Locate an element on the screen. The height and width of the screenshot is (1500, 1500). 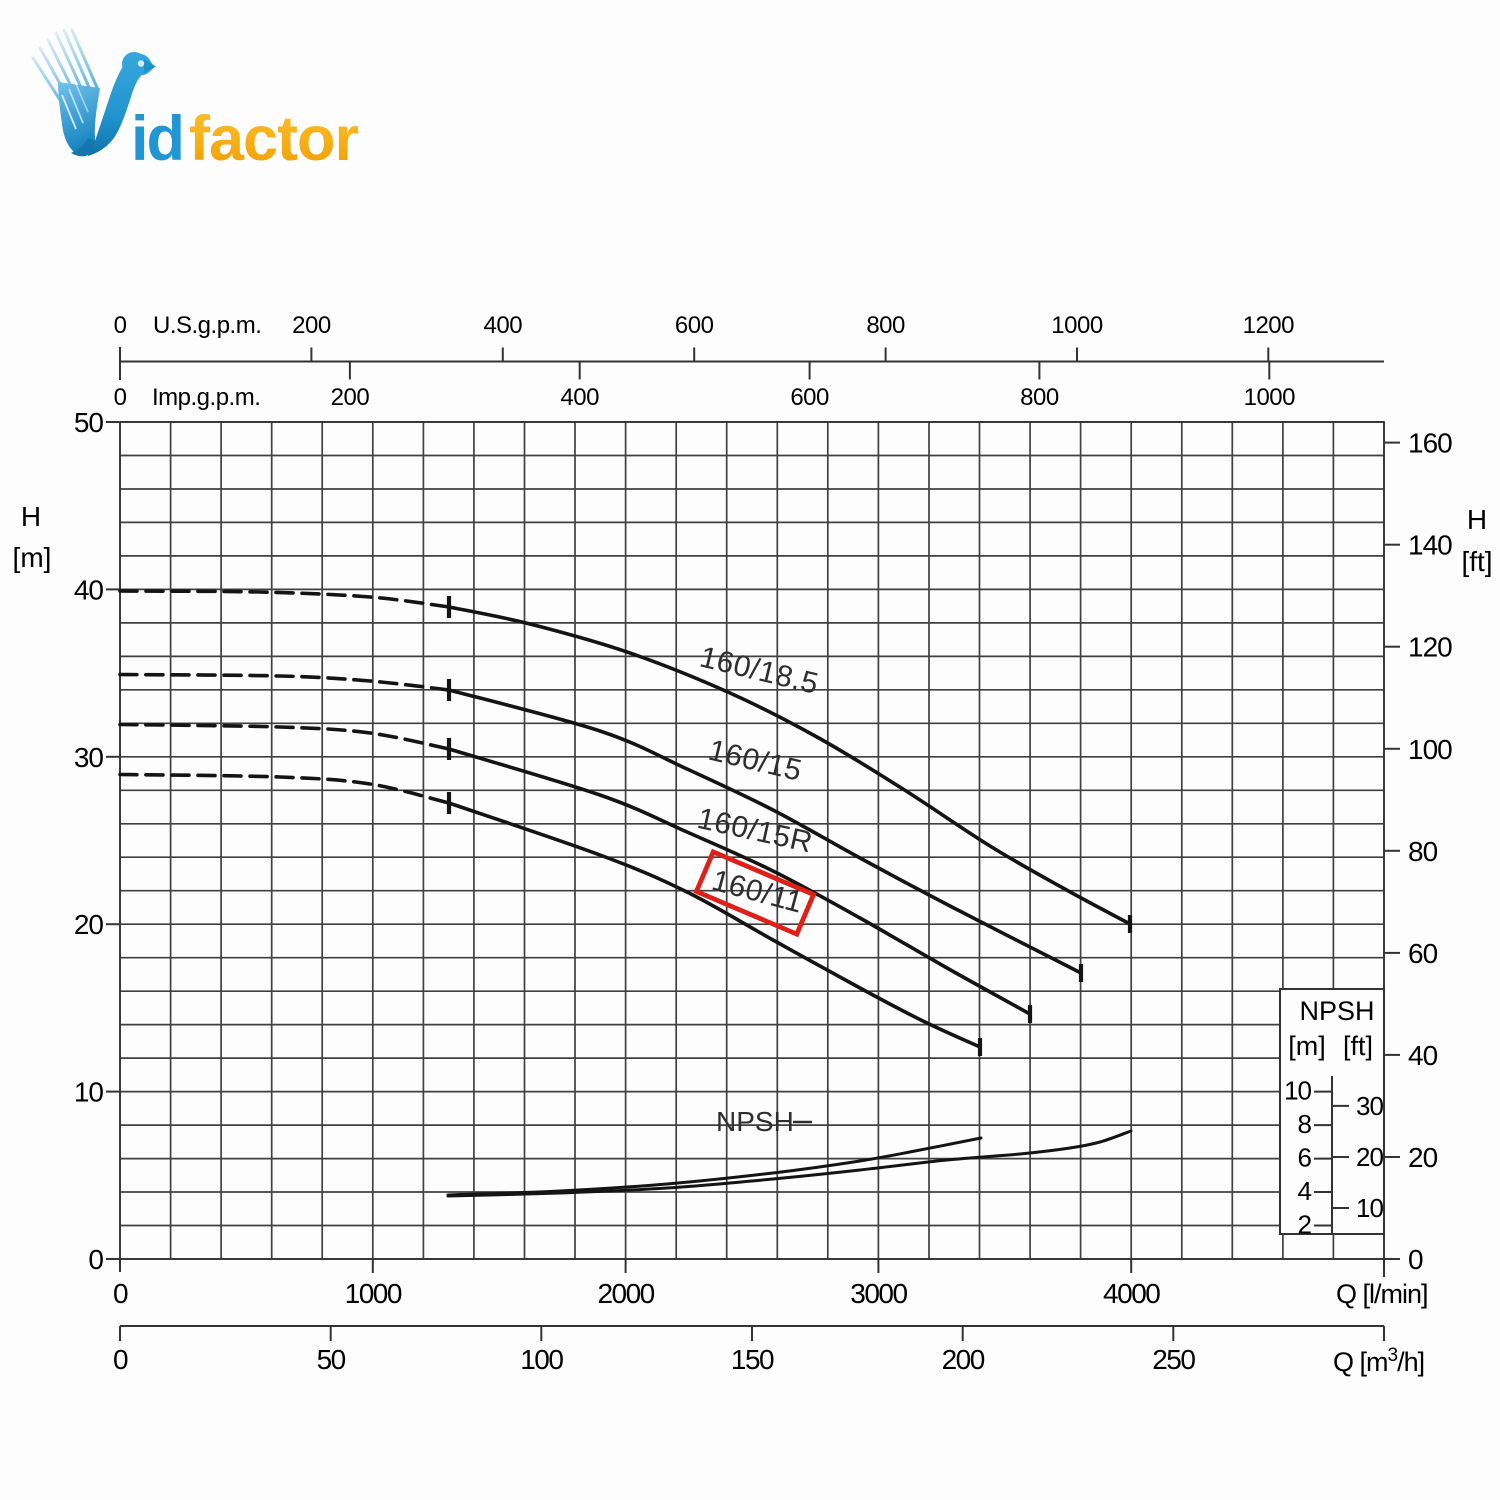
svg-text: 3000 is located at coordinates (878, 1293).